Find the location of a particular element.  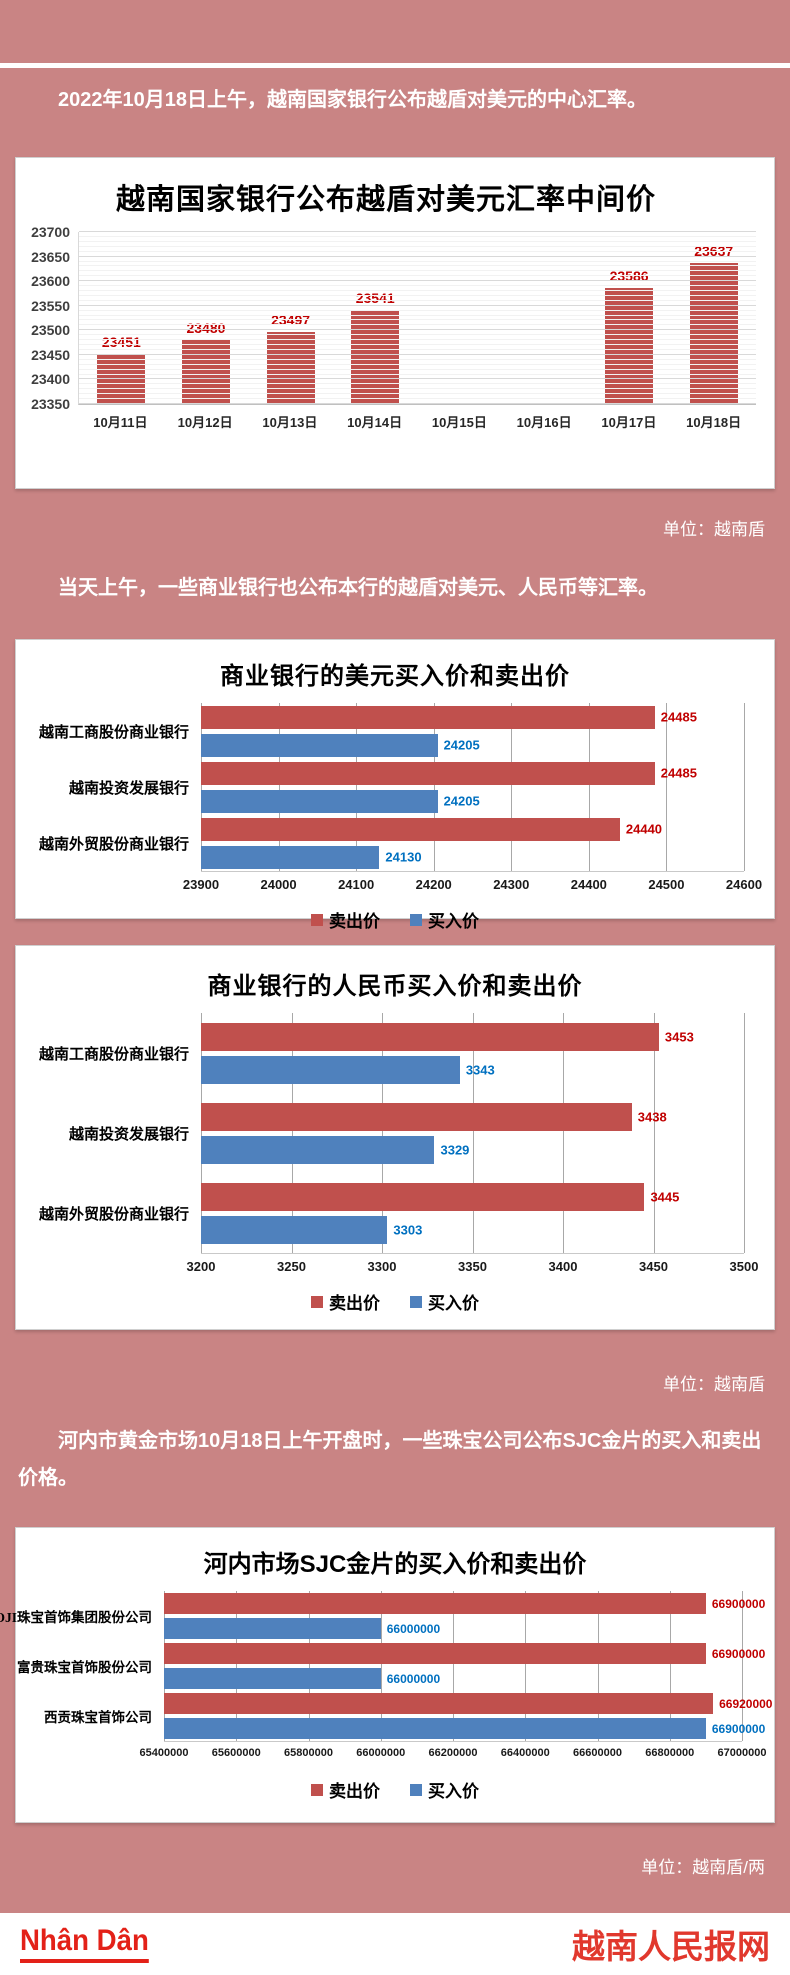

bar-value-label: 3445 is located at coordinates (665, 1196).